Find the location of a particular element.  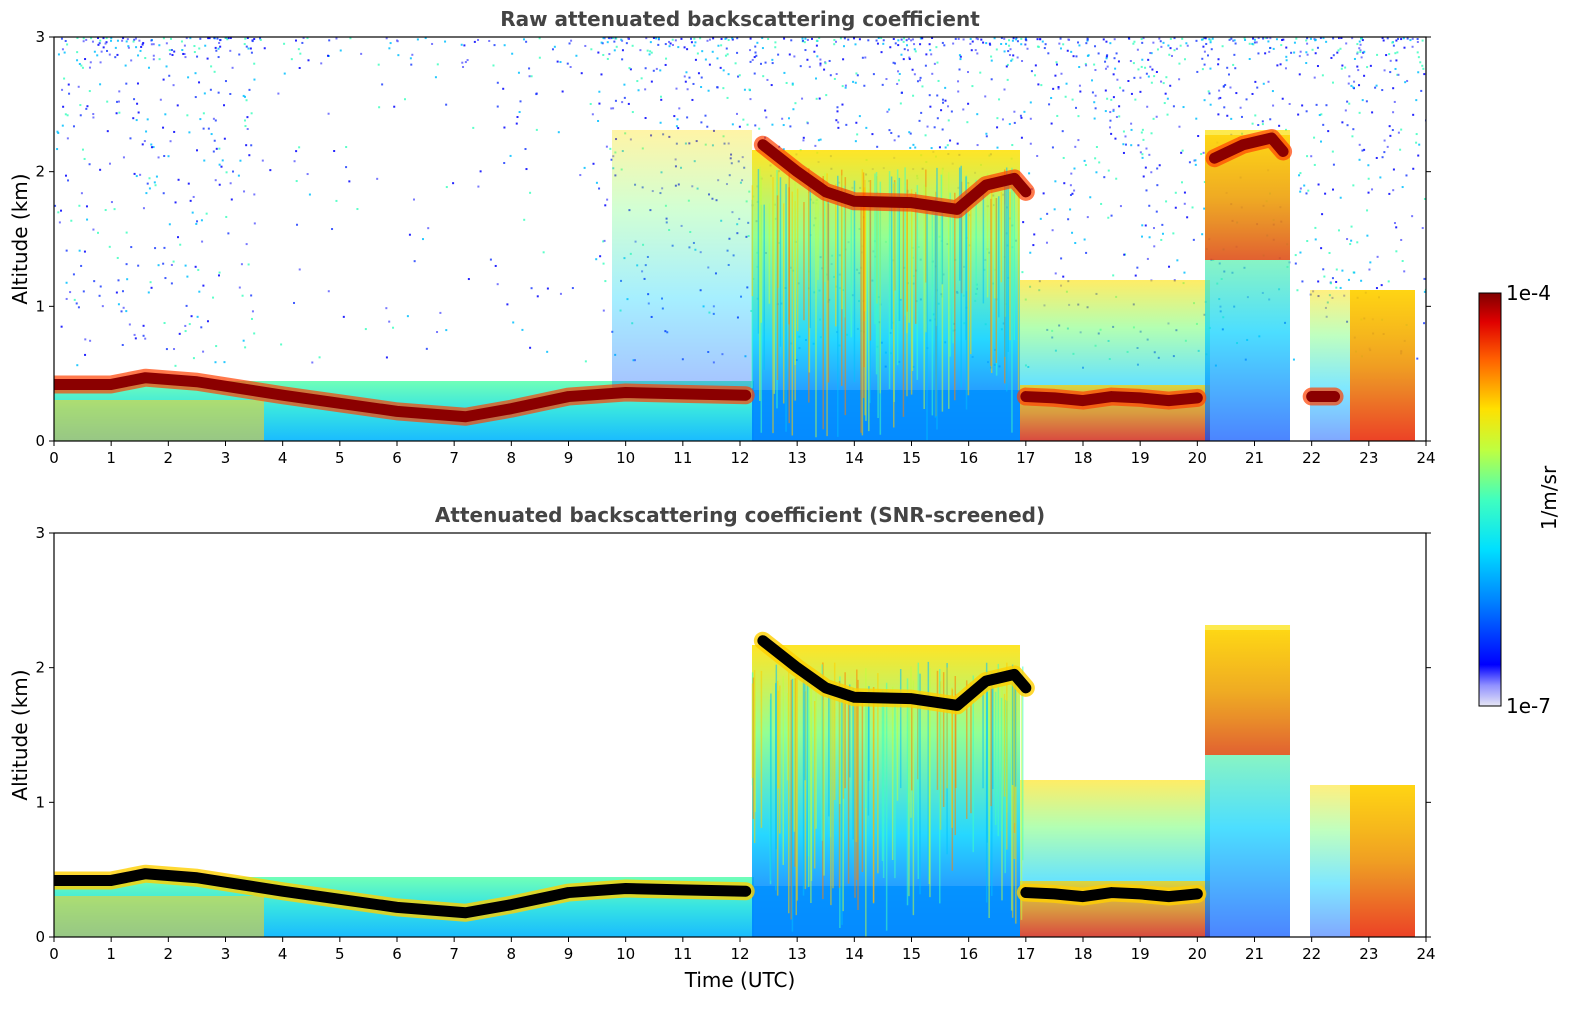

x-axis: 0 1 2 3 4 5 6 7 8 9 10 11 12 13 14 15 16 17 18 19 20 21 22 23 24 is located at coordinates (742, 454).